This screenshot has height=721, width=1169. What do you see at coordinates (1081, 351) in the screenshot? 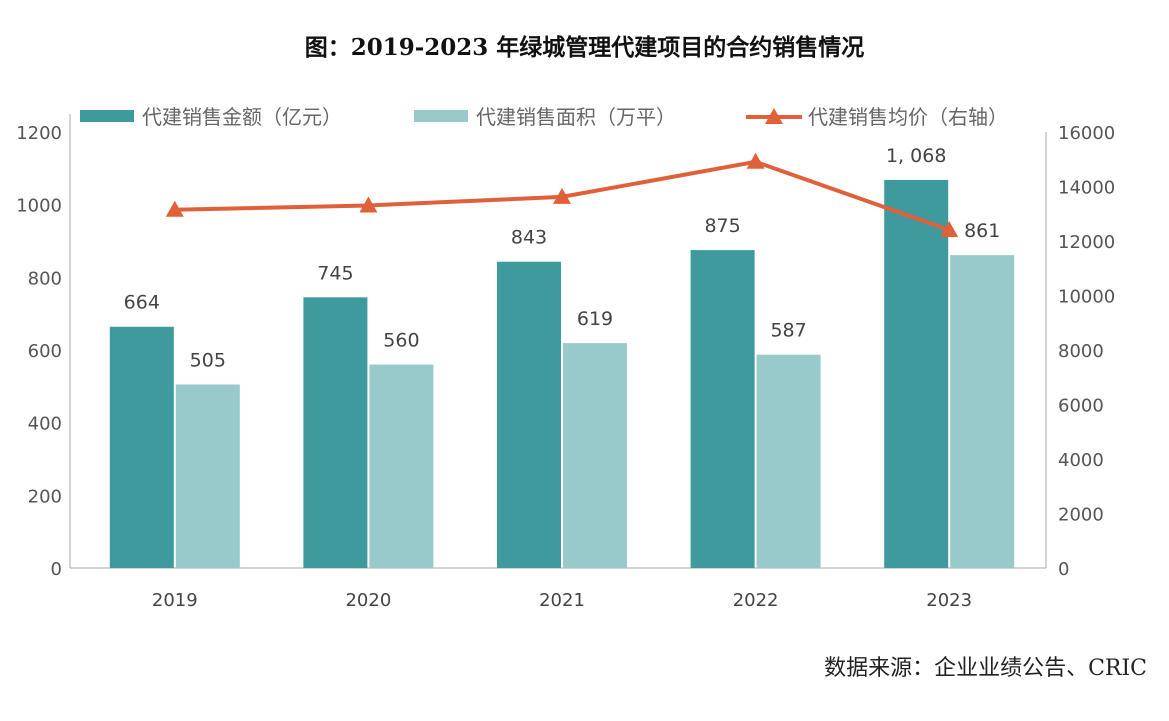
I see `y2-tick-label: 8000` at bounding box center [1081, 351].